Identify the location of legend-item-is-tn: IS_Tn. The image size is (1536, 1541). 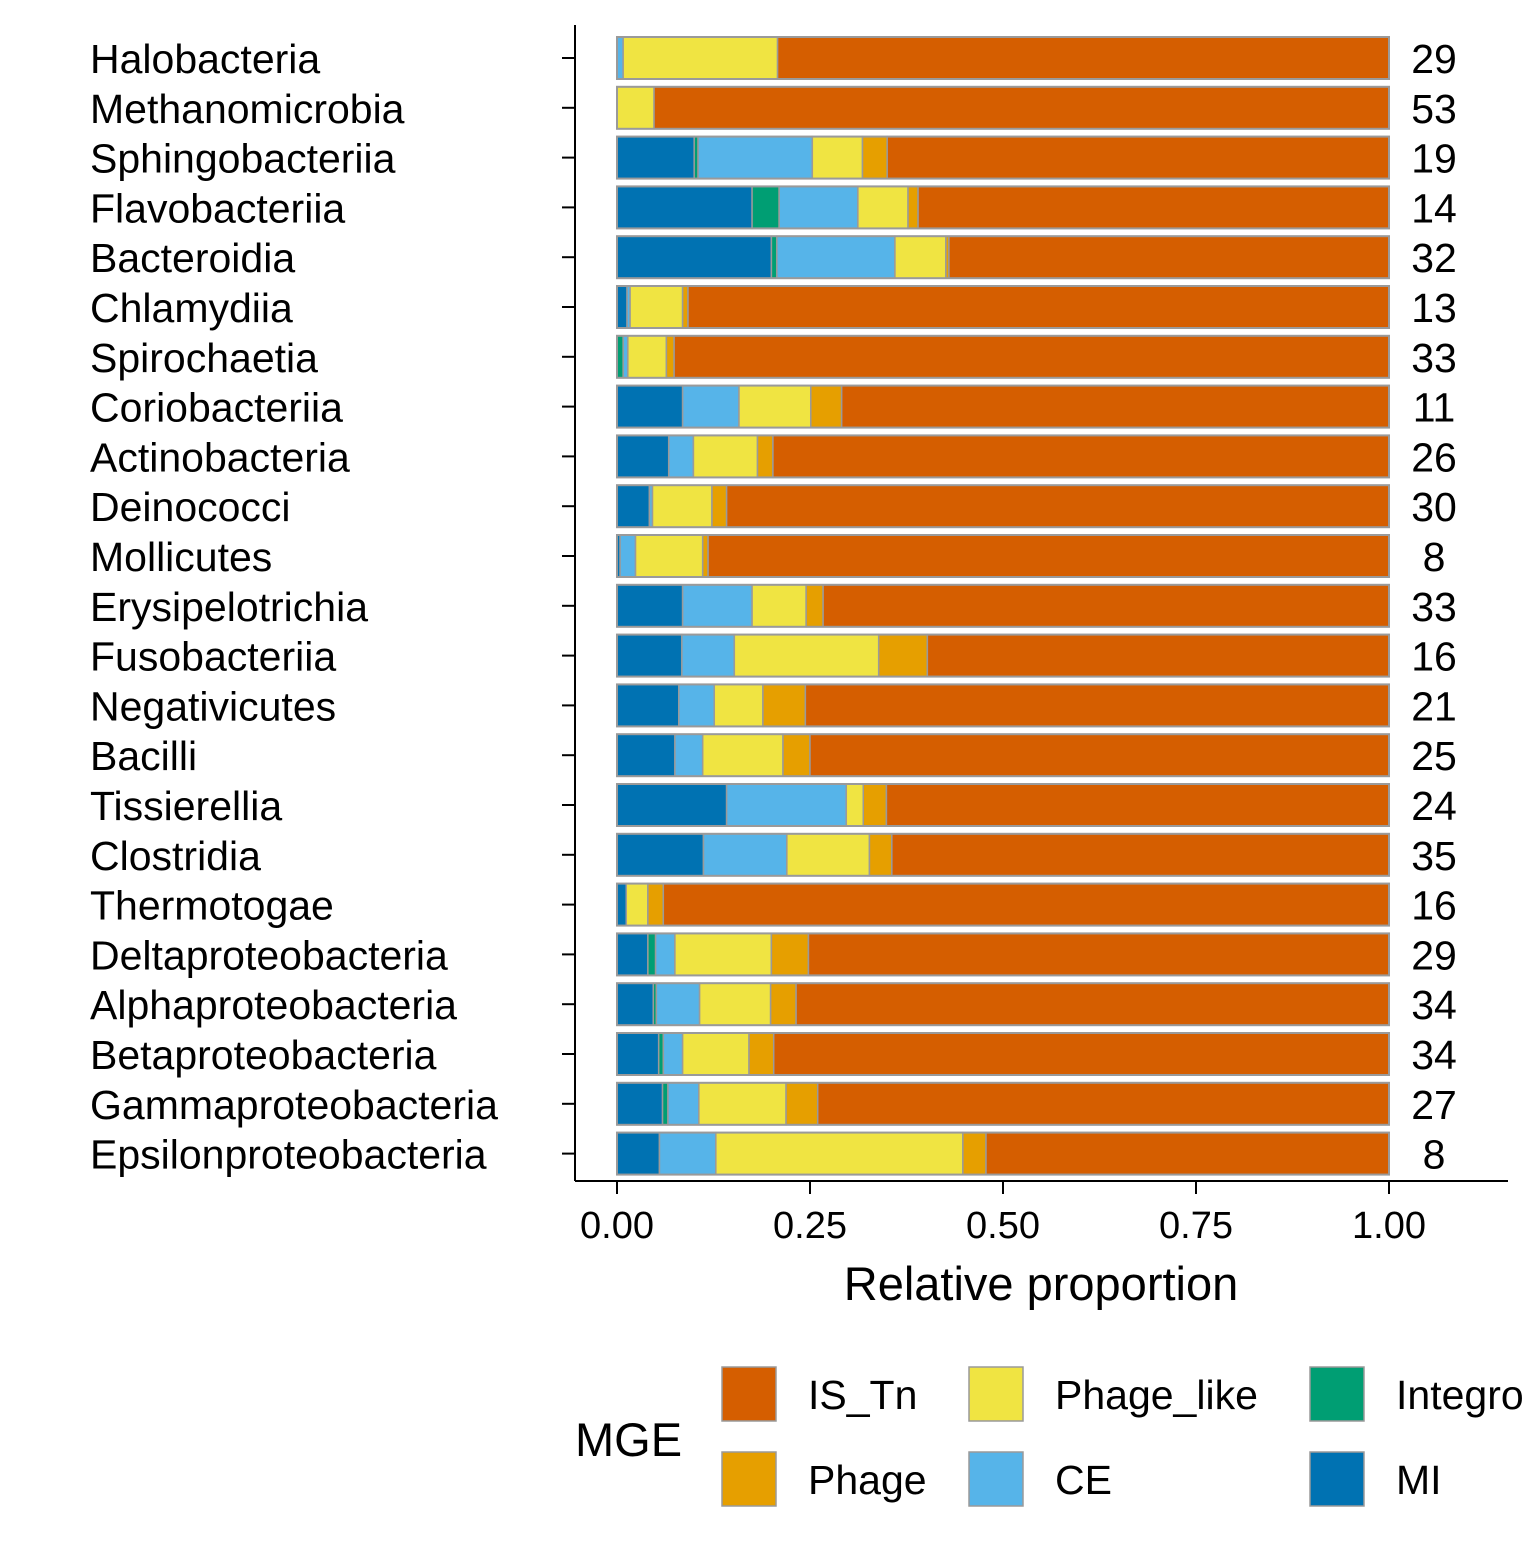
(819, 1394).